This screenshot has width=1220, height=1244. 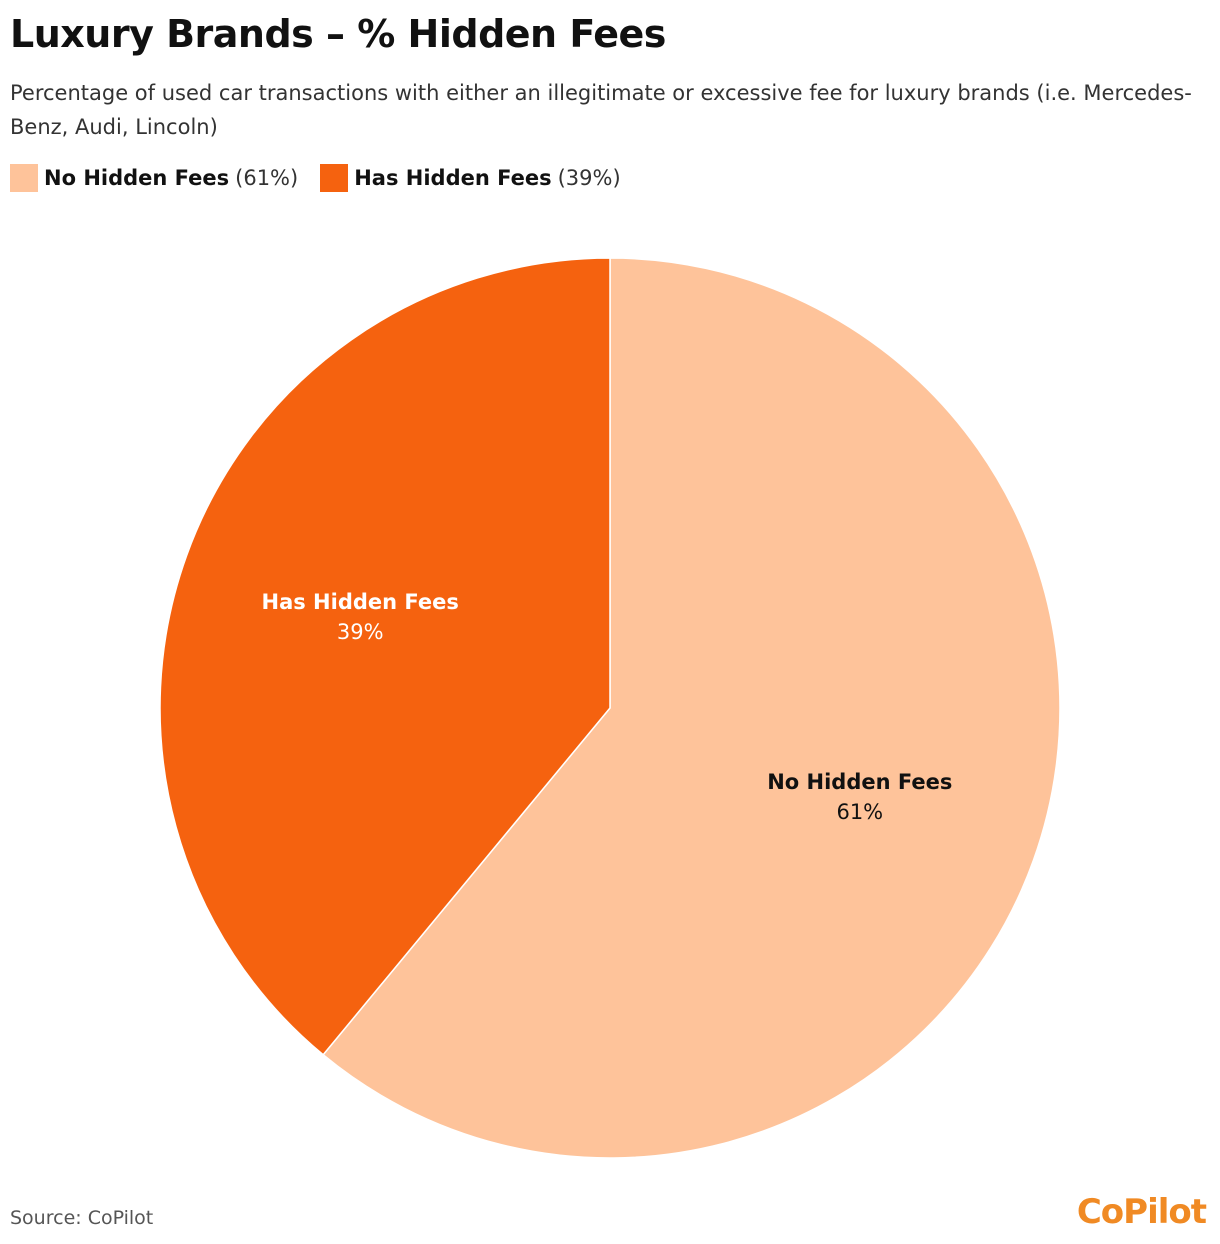 I want to click on logo: CoPilot, so click(x=1141, y=1212).